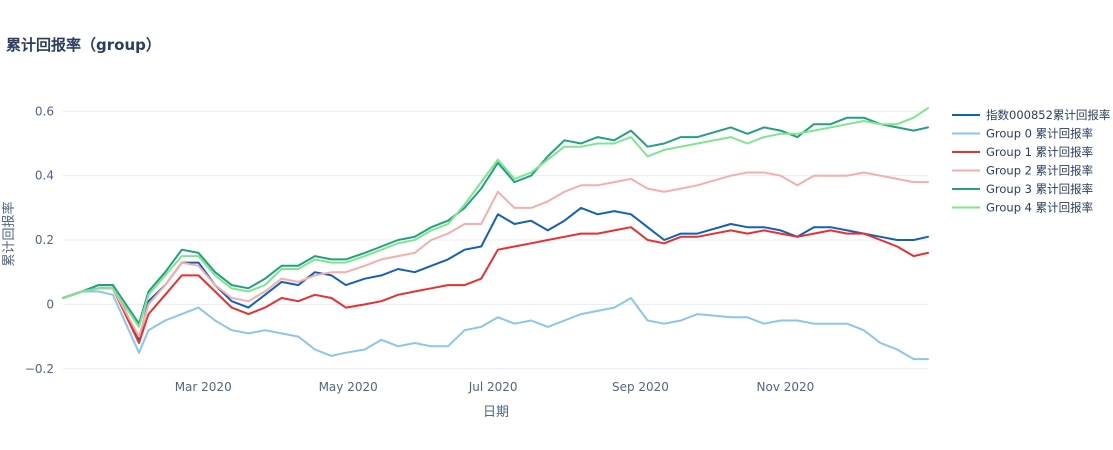 The width and height of the screenshot is (1113, 450). What do you see at coordinates (39, 369) in the screenshot?
I see `y-tick-label: −0.2` at bounding box center [39, 369].